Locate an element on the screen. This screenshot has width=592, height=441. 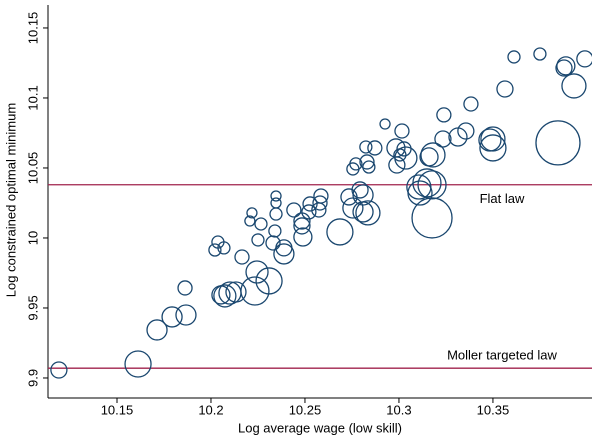
y-tick-label: 10.05 is located at coordinates (32, 168).